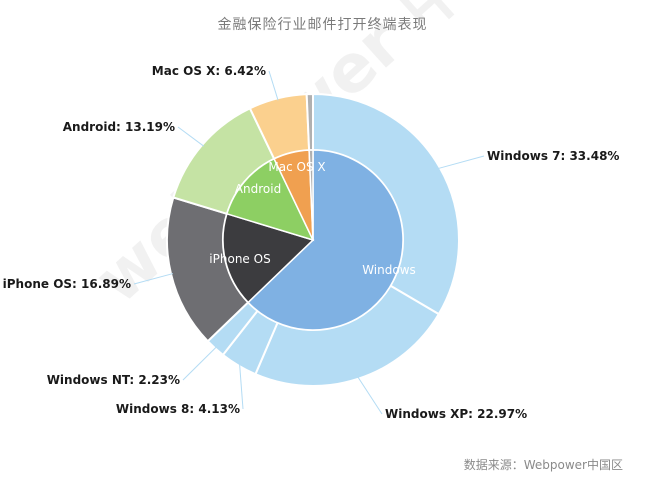  I want to click on inner-label-iphone-os: iPhone OS, so click(239, 259).